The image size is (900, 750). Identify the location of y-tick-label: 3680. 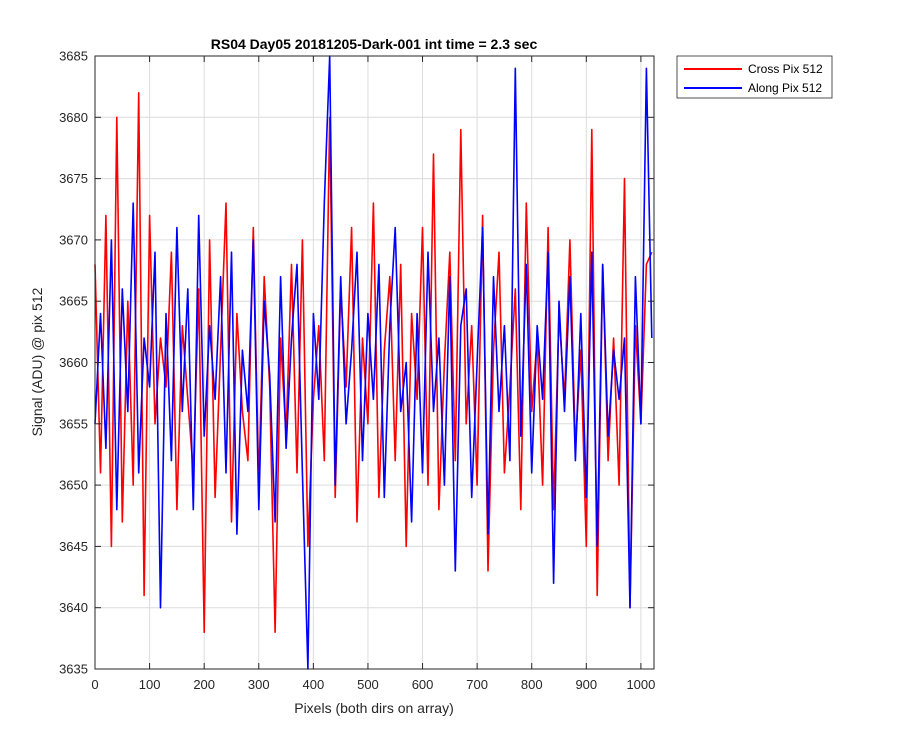
(73, 117).